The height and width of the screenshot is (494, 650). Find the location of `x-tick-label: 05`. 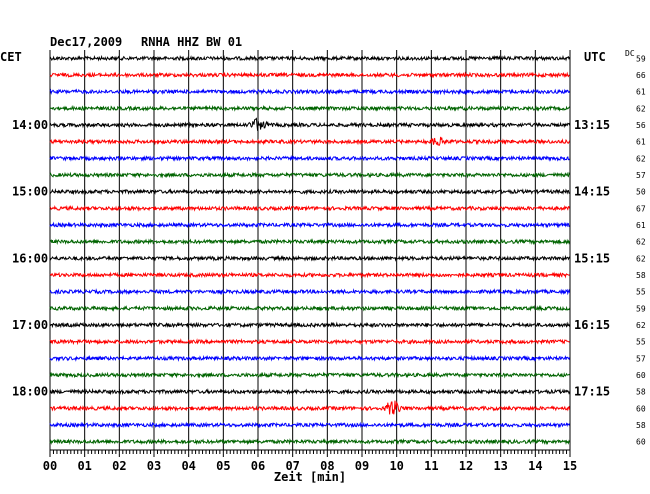

x-tick-label: 05 is located at coordinates (223, 466).